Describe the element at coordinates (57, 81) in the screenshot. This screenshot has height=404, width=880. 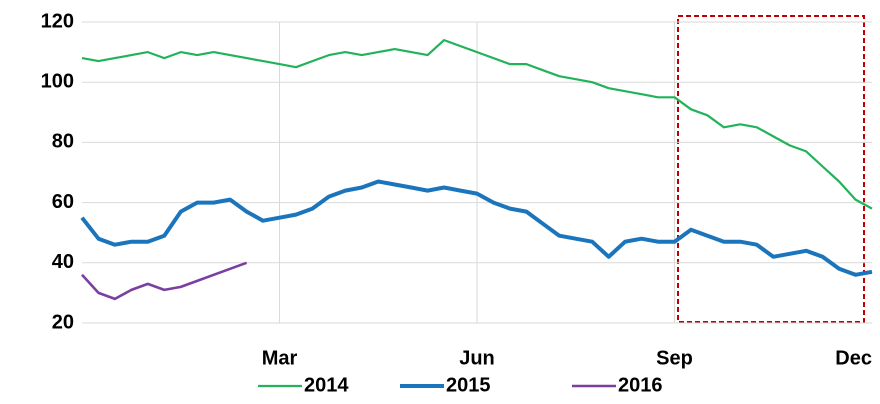
I see `y-tick-label: 100` at that location.